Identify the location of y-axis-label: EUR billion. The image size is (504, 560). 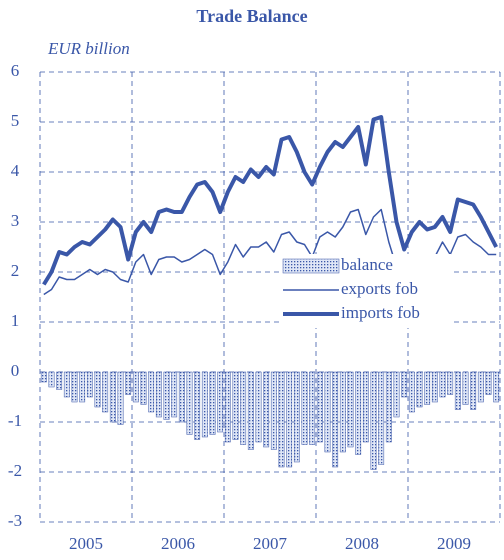
(88, 48).